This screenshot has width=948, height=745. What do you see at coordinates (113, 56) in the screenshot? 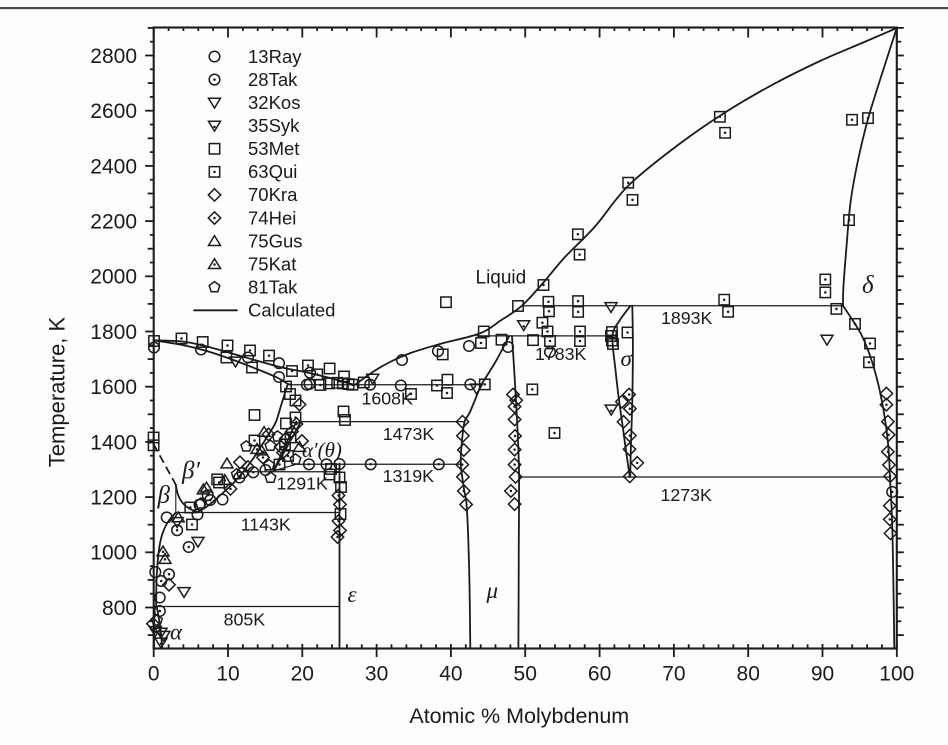
I see `svg-text: 2800` at bounding box center [113, 56].